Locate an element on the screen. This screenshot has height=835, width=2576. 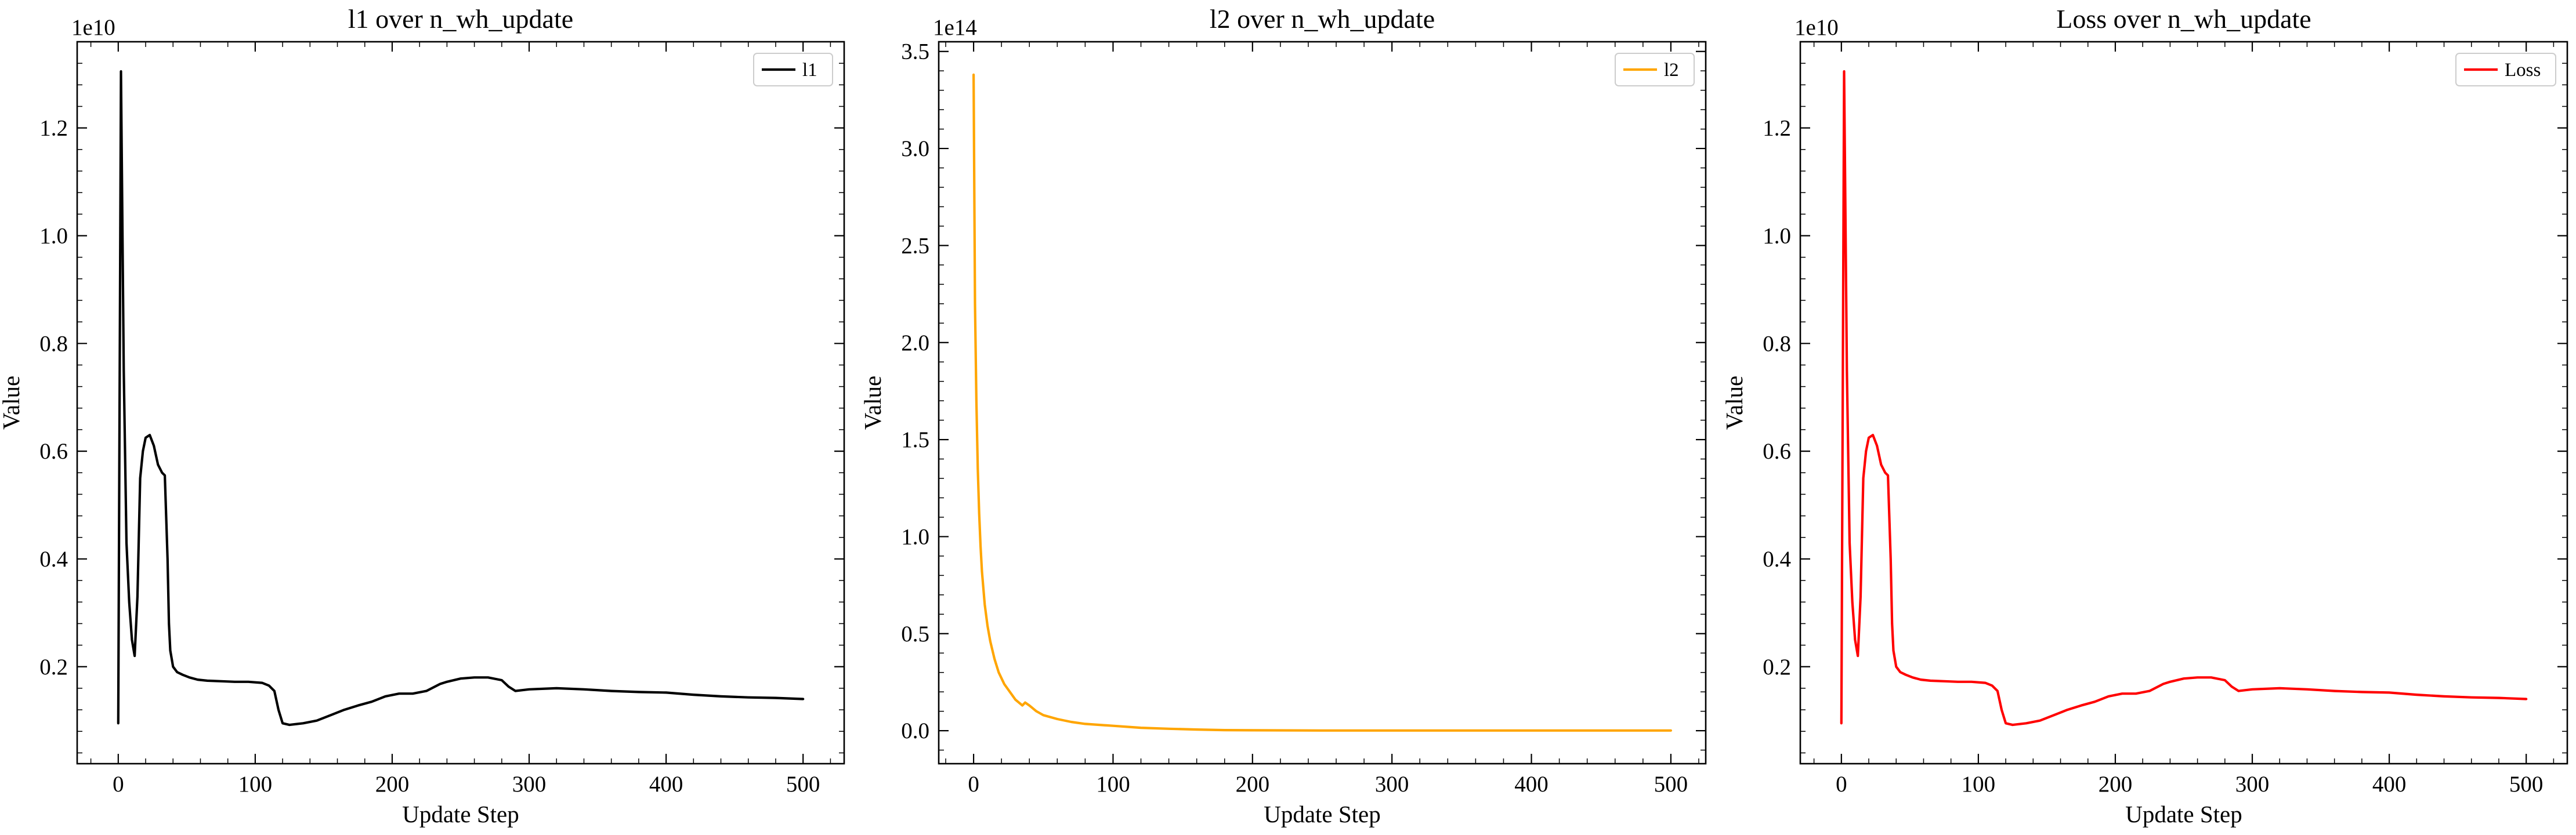
y-tick-label: 3.5 is located at coordinates (915, 52).